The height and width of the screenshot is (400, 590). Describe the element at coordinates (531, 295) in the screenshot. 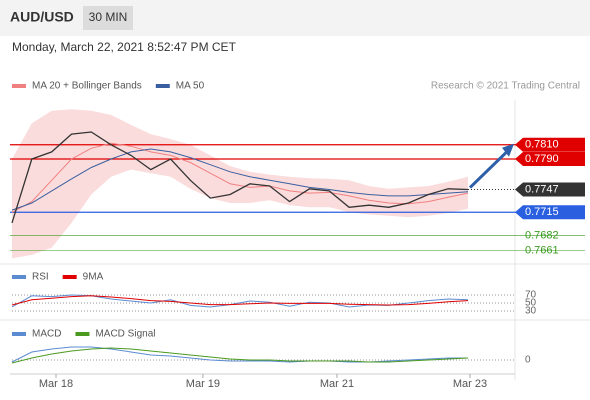

I see `y-tick-label: 70` at that location.